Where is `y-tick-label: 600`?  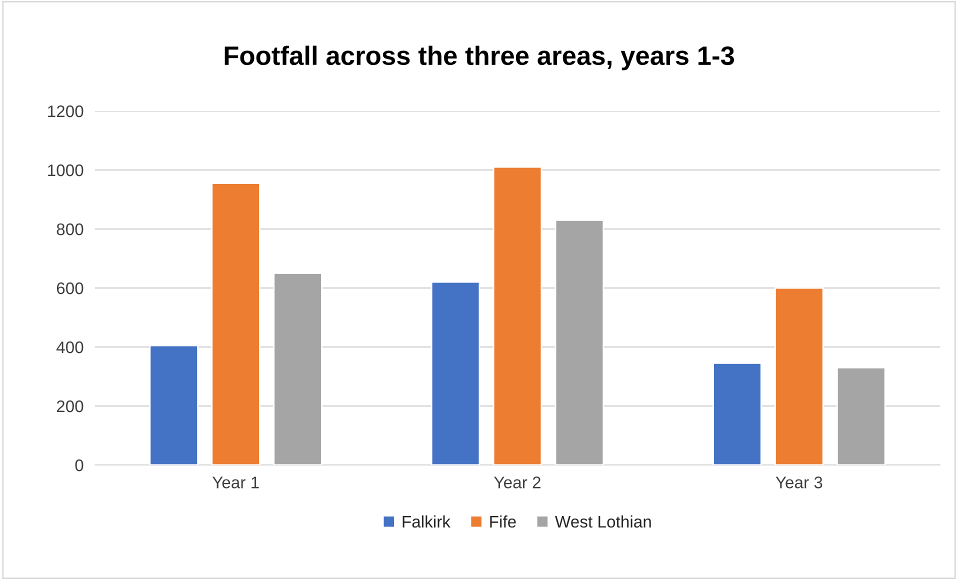
y-tick-label: 600 is located at coordinates (70, 288).